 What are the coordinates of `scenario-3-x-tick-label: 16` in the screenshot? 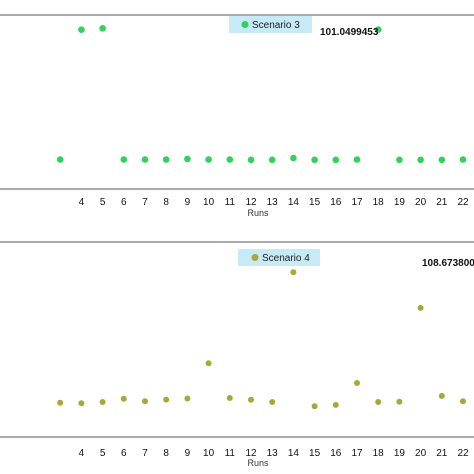 It's located at (336, 202).